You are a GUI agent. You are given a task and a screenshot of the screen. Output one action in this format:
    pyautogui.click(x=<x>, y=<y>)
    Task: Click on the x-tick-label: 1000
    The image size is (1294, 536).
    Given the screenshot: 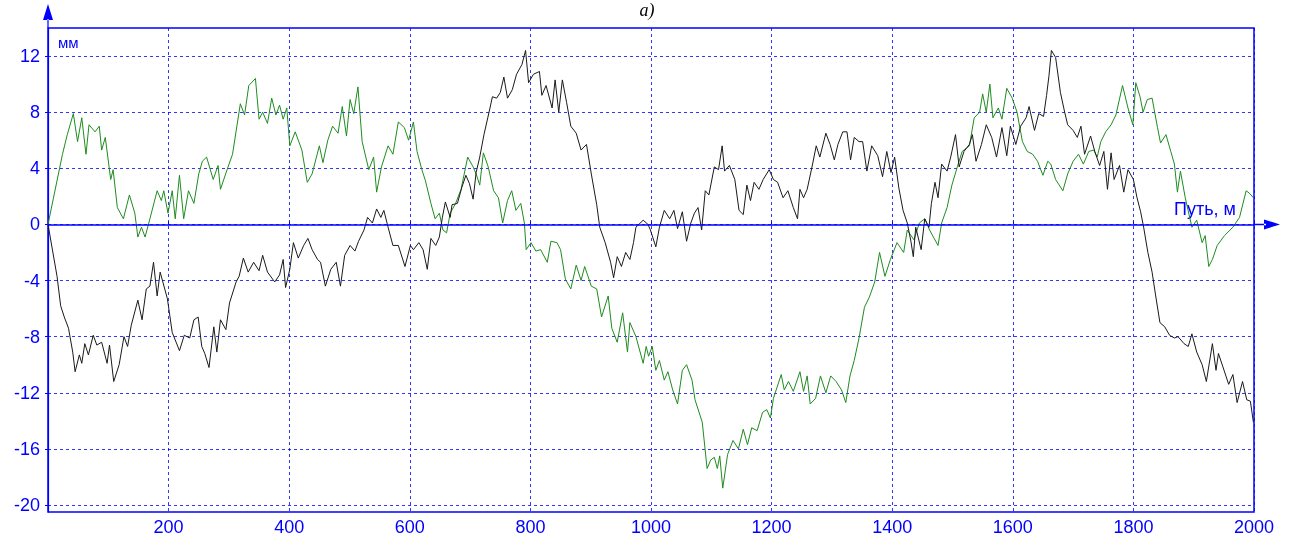 What is the action you would take?
    pyautogui.click(x=651, y=526)
    